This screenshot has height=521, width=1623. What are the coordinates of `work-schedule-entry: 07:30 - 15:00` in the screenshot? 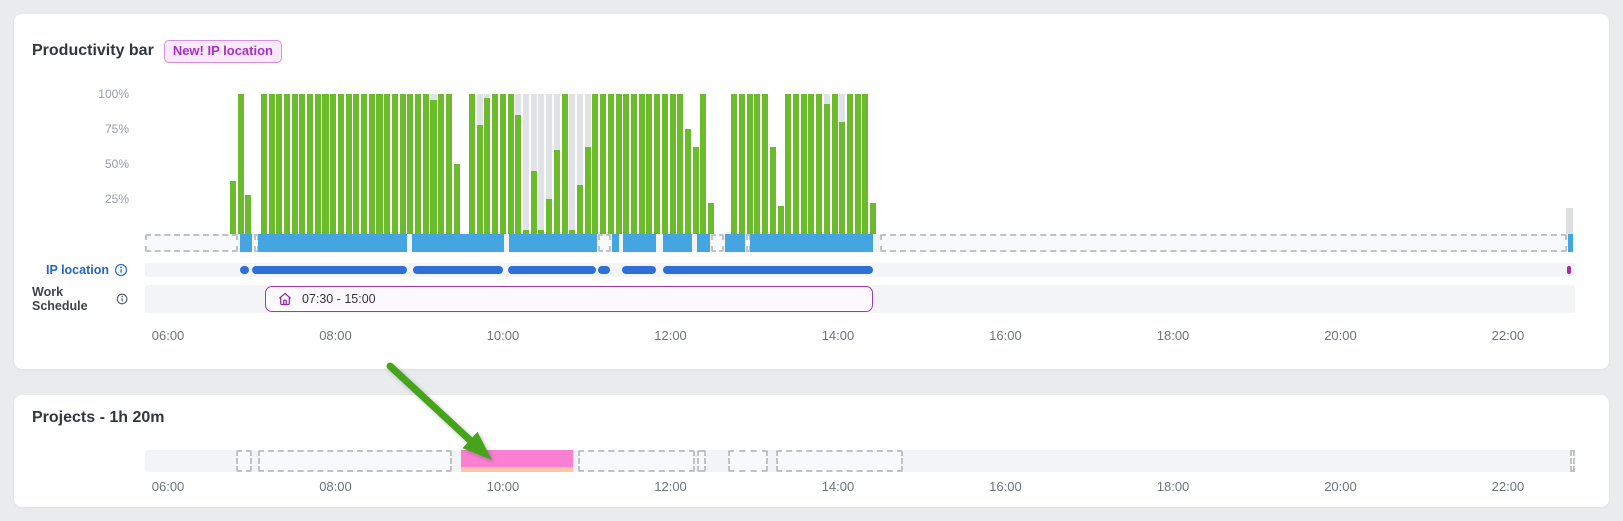 It's located at (568, 299).